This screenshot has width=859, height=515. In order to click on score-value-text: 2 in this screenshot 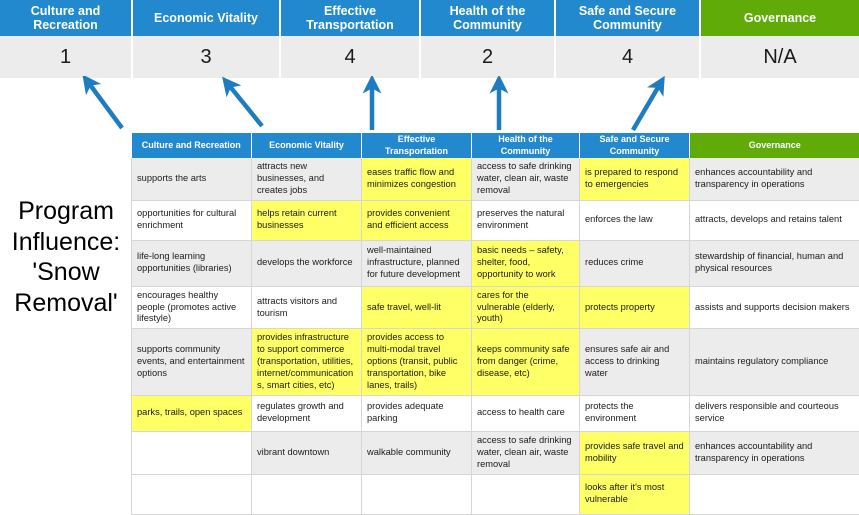, I will do `click(487, 57)`.